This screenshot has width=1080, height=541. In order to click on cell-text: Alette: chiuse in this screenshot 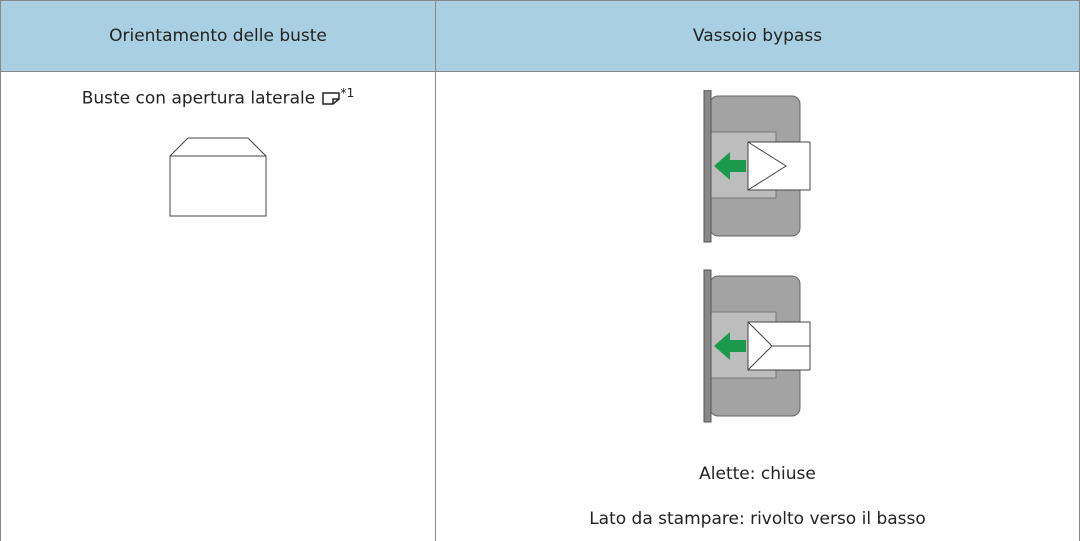, I will do `click(757, 474)`.